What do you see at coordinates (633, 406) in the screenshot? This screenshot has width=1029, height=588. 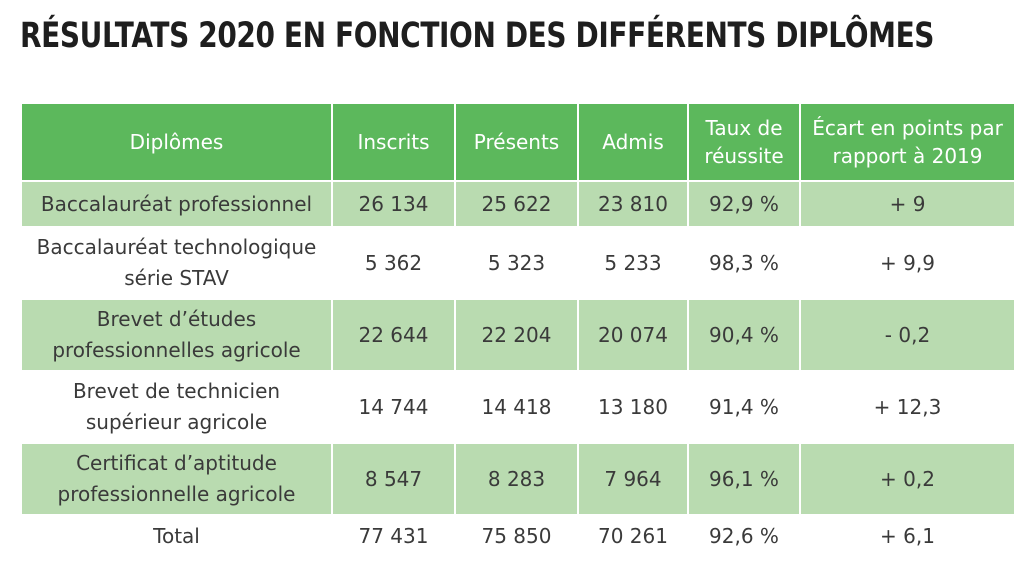 I see `cell-admis: 13 180` at bounding box center [633, 406].